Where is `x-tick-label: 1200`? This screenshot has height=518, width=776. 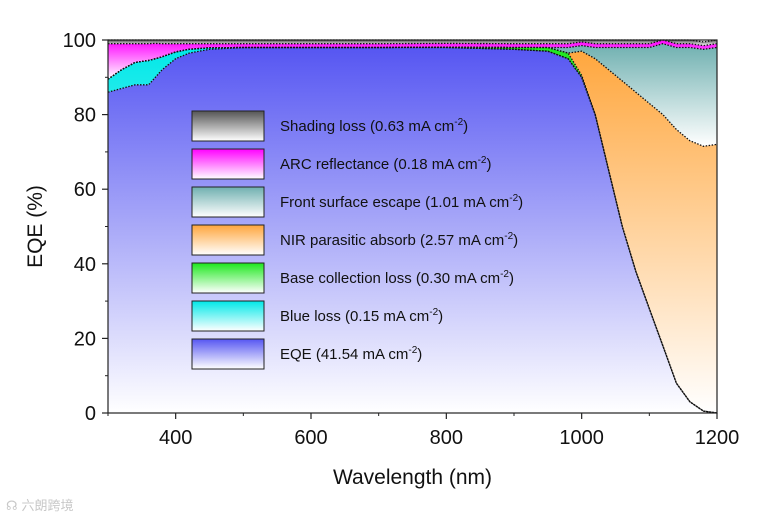 x-tick-label: 1200 is located at coordinates (717, 438).